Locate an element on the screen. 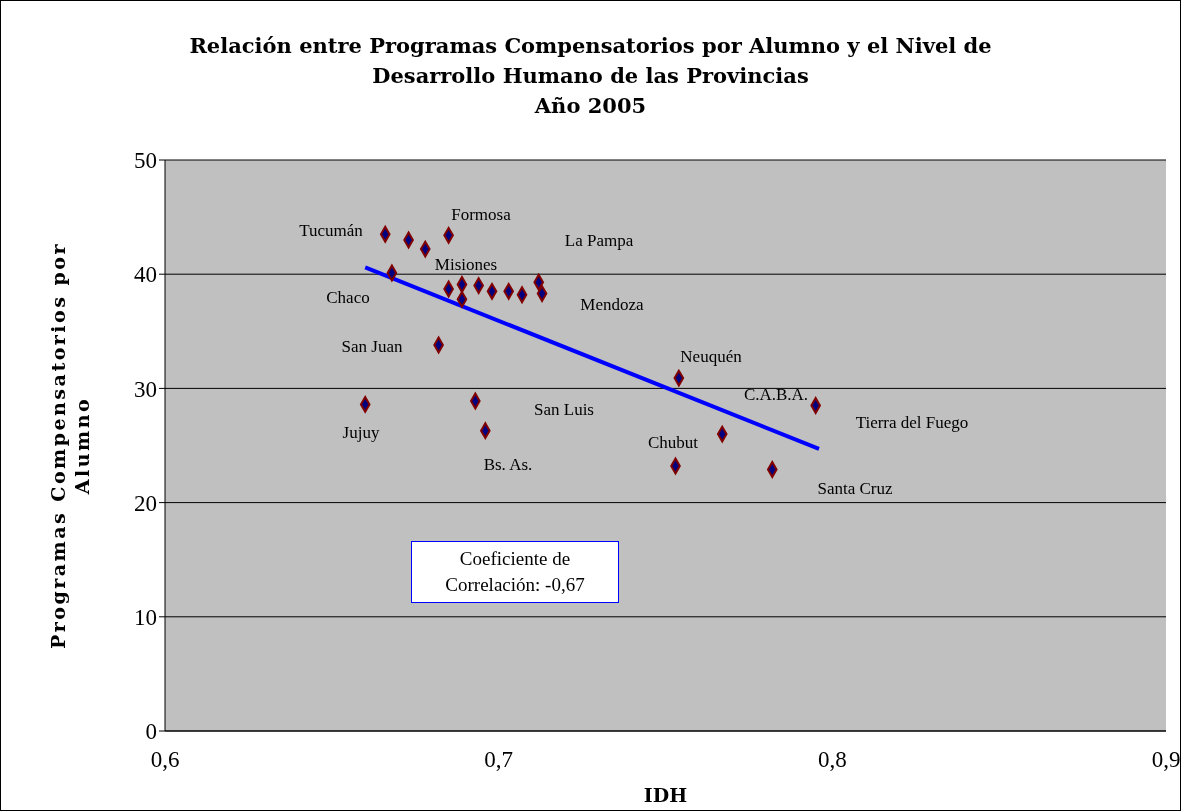 The height and width of the screenshot is (811, 1181). y-tick-label: 30 is located at coordinates (145, 389).